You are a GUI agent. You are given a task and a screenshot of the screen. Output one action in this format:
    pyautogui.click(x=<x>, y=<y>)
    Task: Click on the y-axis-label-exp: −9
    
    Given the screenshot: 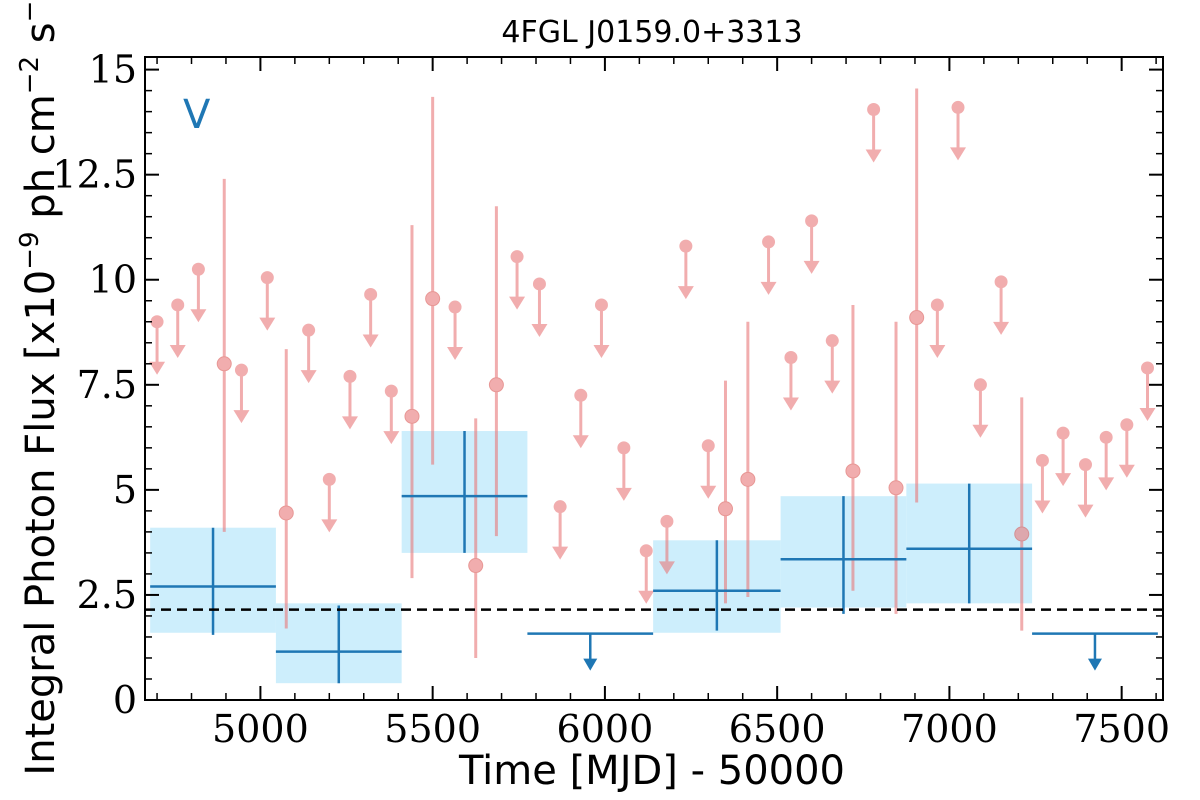 What is the action you would take?
    pyautogui.click(x=30, y=250)
    